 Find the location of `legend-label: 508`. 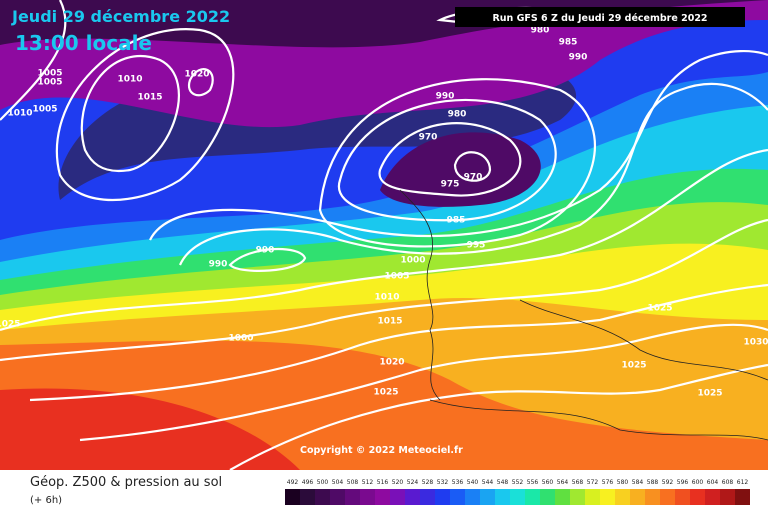

legend-label: 508 is located at coordinates (353, 482).